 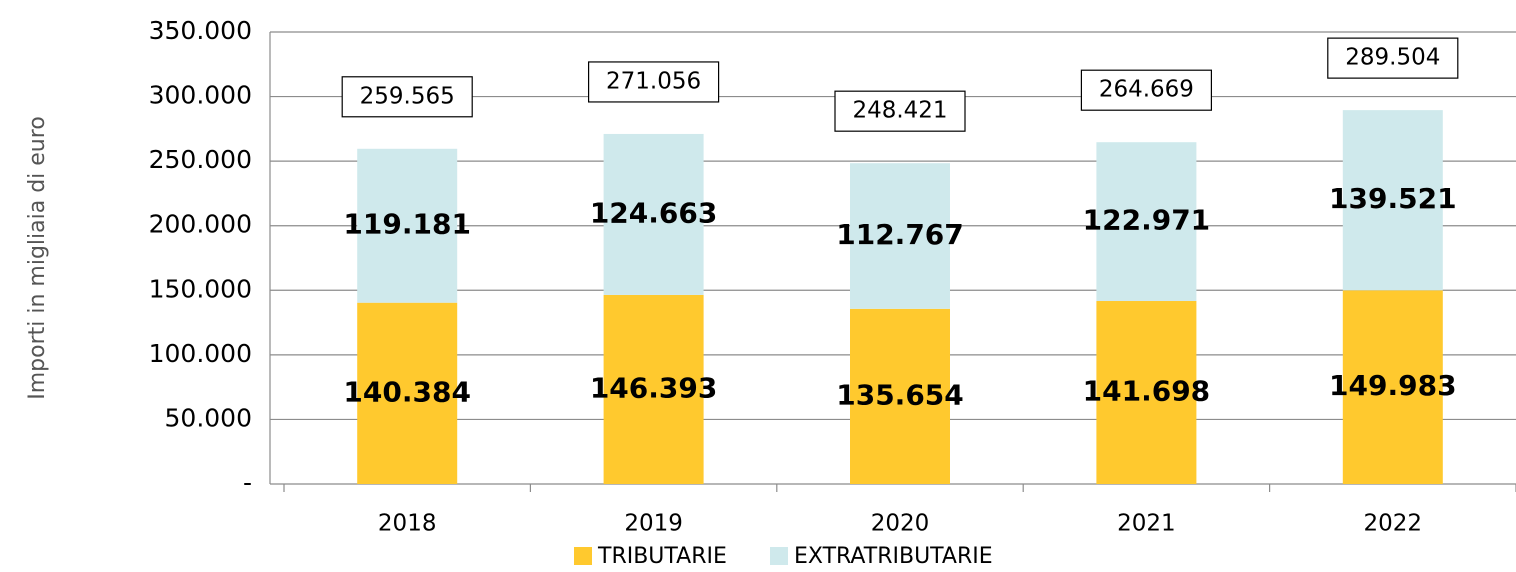 What do you see at coordinates (653, 524) in the screenshot?
I see `x-tick-label: 2019` at bounding box center [653, 524].